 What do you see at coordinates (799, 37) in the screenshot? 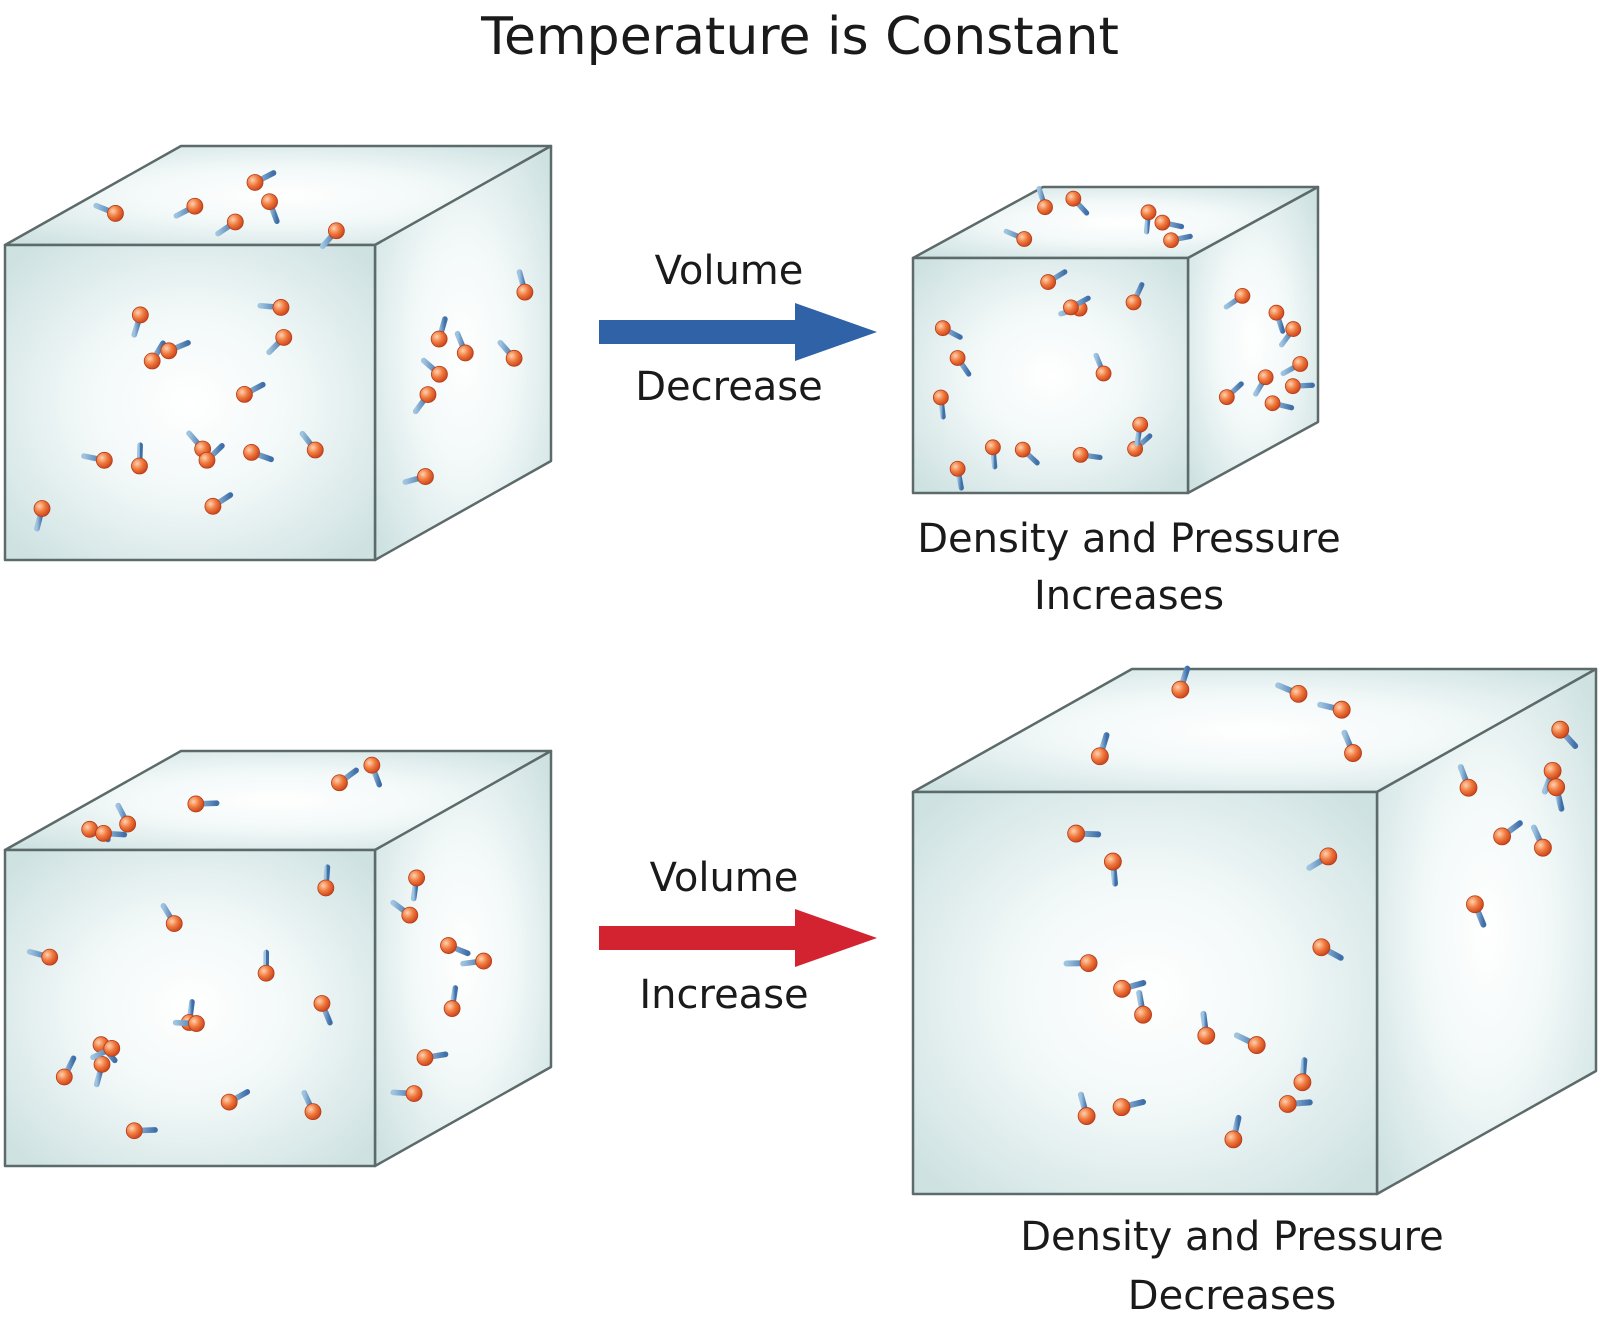
I see `title: Temperature is Constant` at bounding box center [799, 37].